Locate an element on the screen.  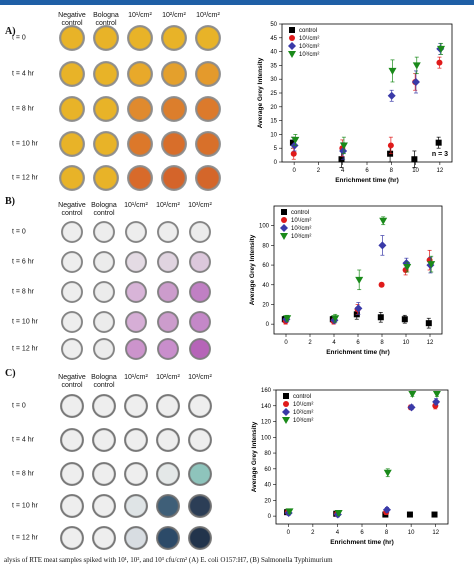
row-label: t = 0 is located at coordinates (19, 232).